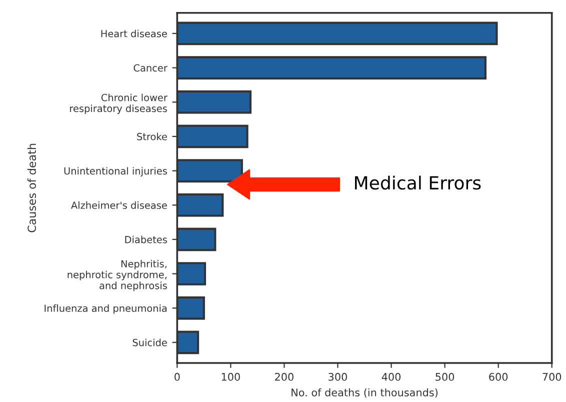 This screenshot has height=402, width=566. Describe the element at coordinates (117, 276) in the screenshot. I see `y-tick-label: Nephritis, nephrotic syndrome, and nephrosis` at that location.